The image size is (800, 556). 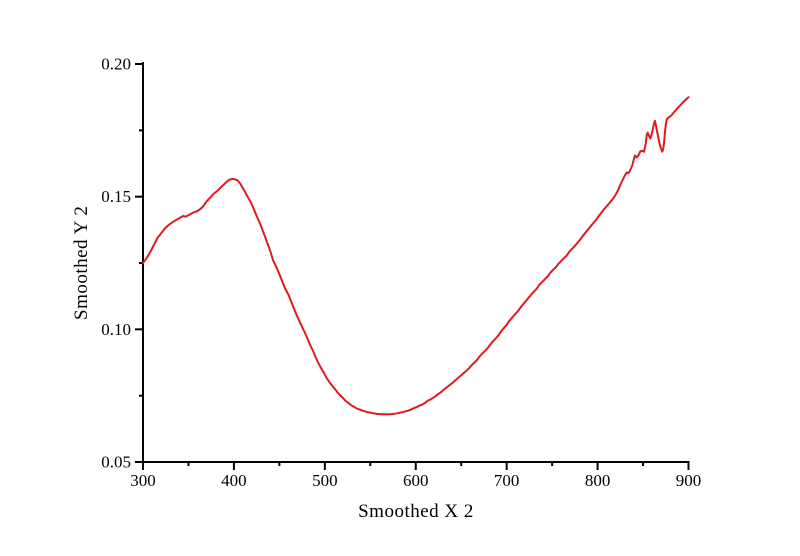 I want to click on y-tick-label: 0.15, so click(x=116, y=196).